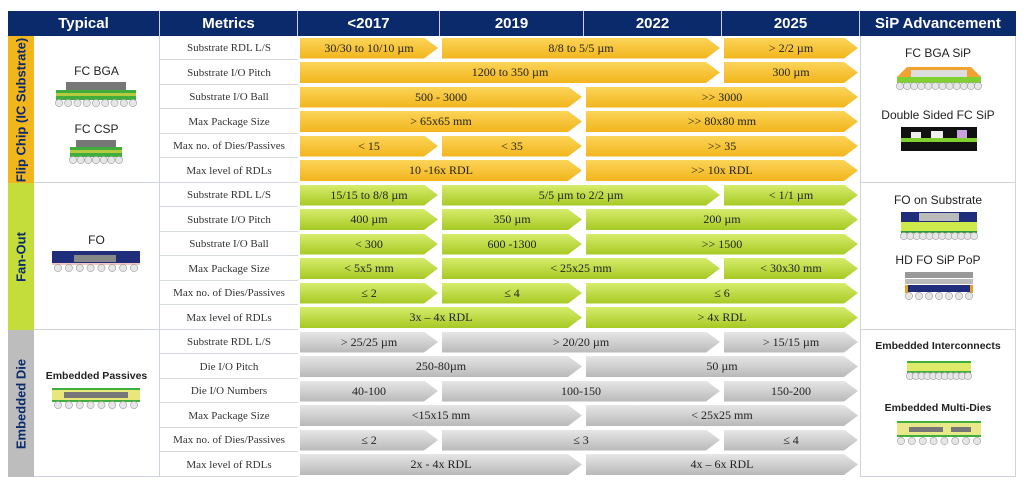 This screenshot has height=490, width=1024. What do you see at coordinates (96, 129) in the screenshot?
I see `typical-label: FC CSP` at bounding box center [96, 129].